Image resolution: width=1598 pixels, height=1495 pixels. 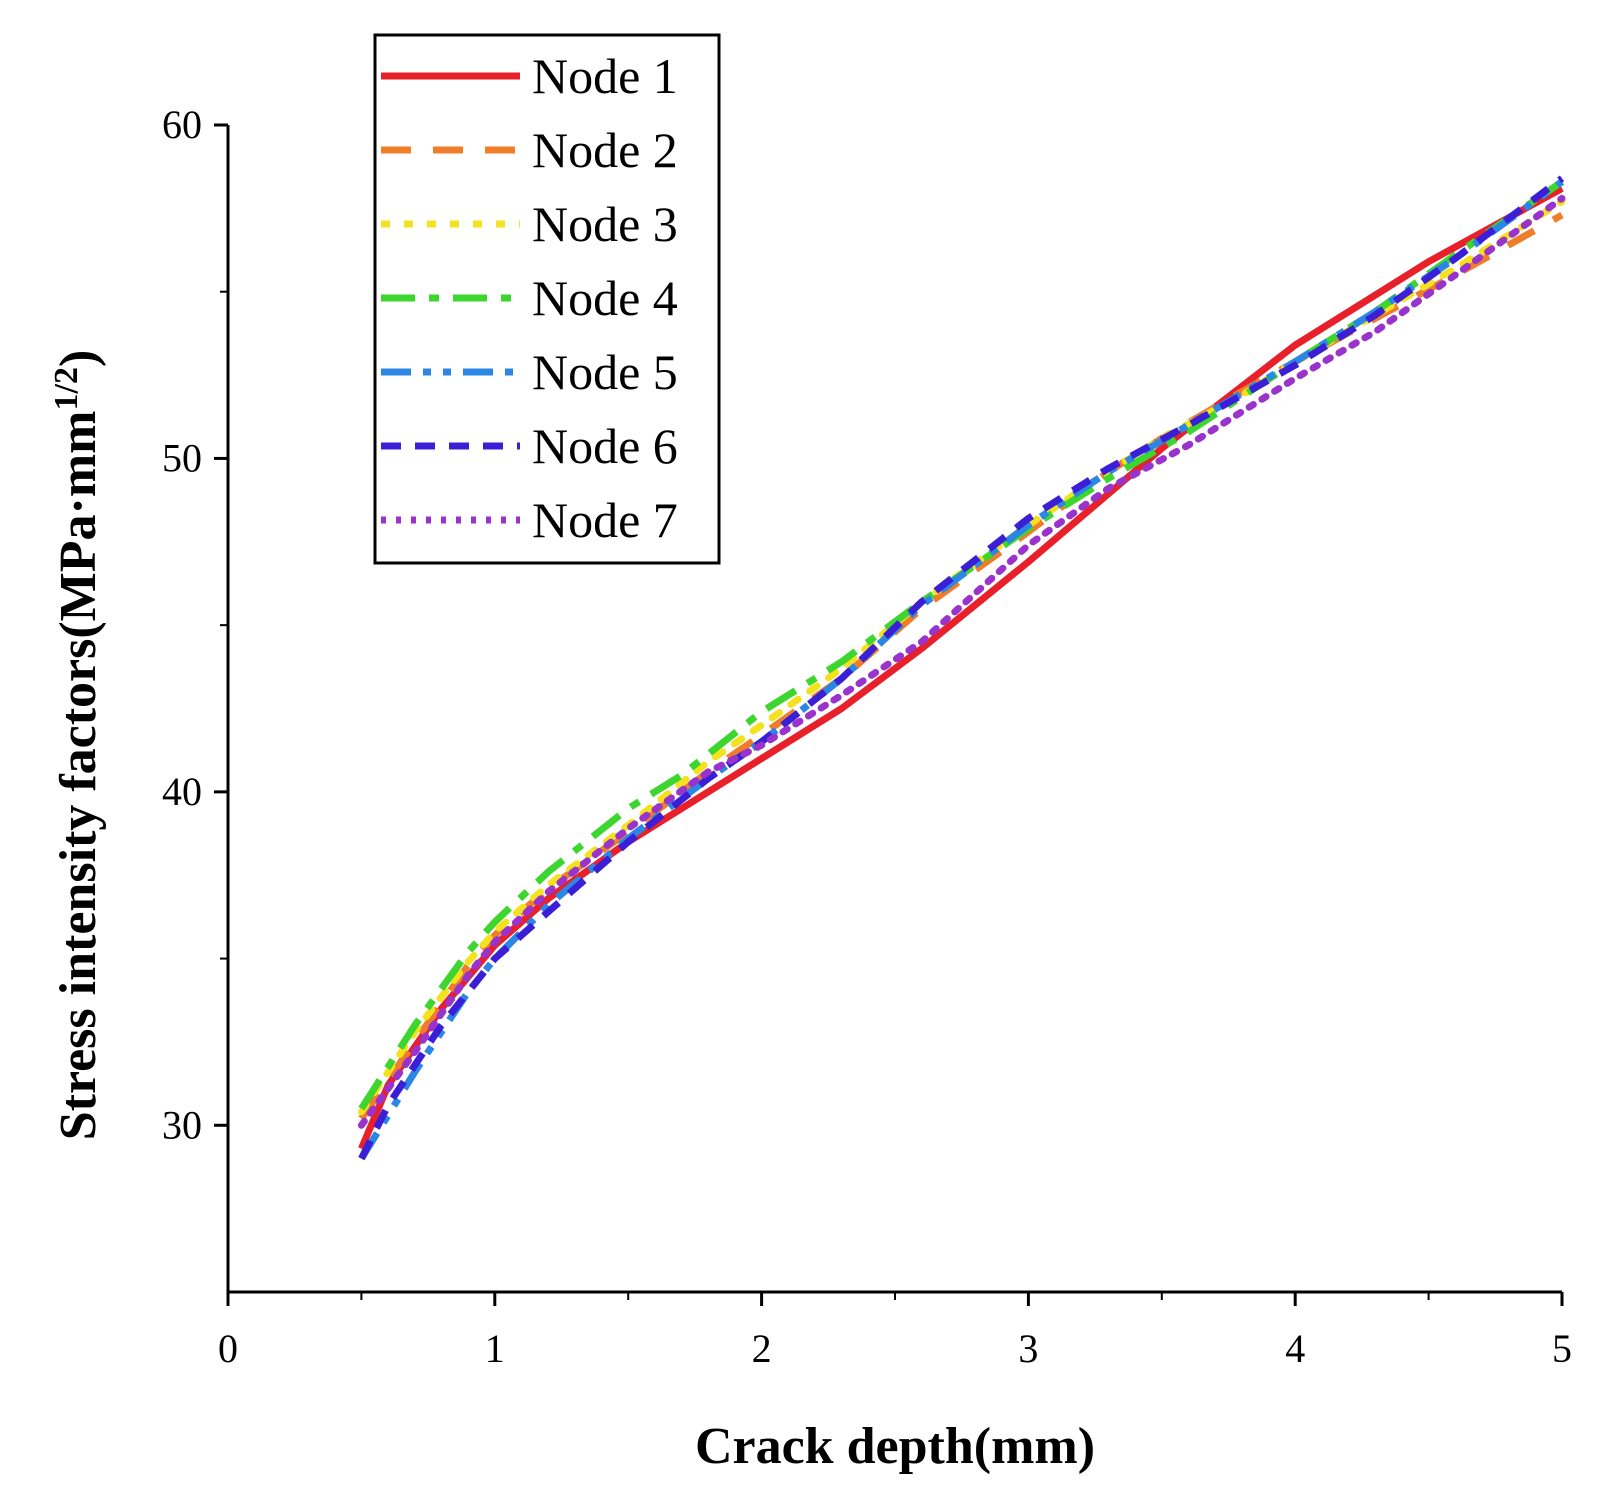 What do you see at coordinates (495, 1348) in the screenshot?
I see `x-tick-label-1: 1` at bounding box center [495, 1348].